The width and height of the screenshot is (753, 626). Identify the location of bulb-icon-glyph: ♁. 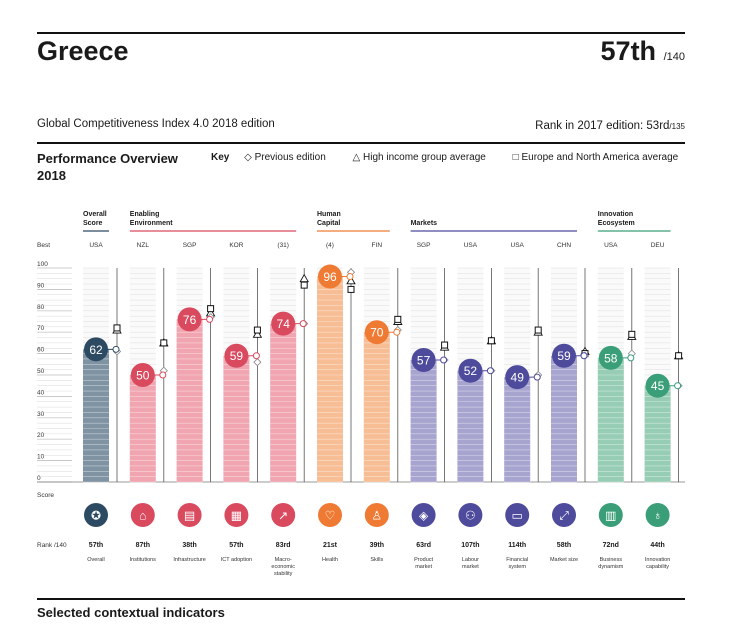
(657, 516).